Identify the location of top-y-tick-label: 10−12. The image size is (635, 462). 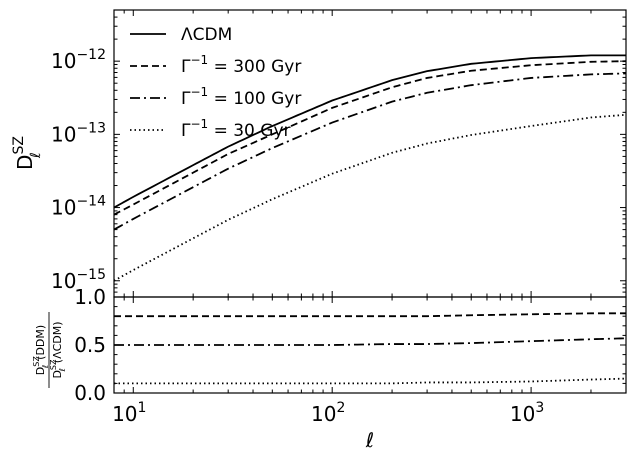
(78, 60).